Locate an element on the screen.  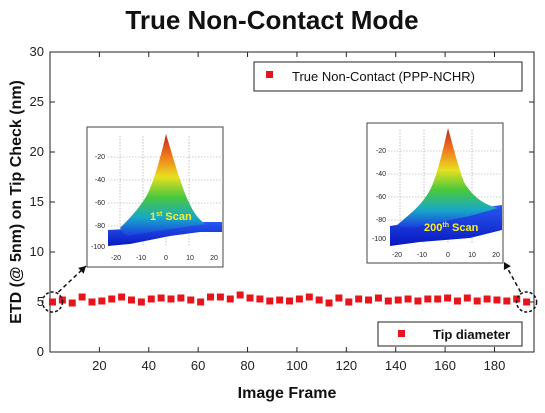
y-tick-label: 20 is located at coordinates (37, 151).